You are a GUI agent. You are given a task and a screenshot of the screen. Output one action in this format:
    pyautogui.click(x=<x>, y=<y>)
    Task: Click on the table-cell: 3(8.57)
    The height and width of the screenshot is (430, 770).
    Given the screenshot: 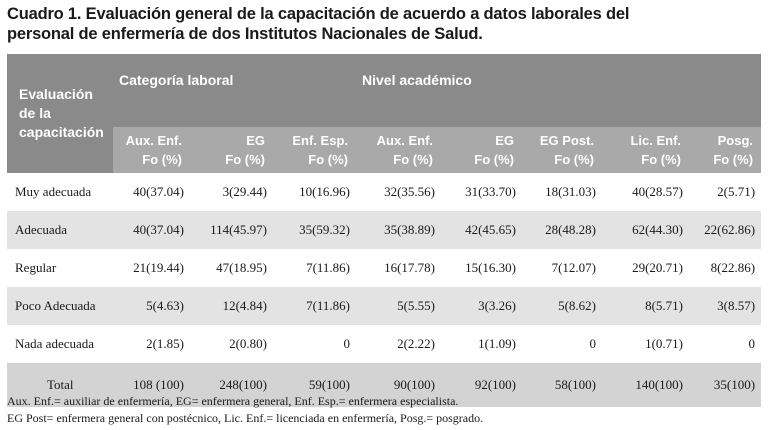 What is the action you would take?
    pyautogui.click(x=725, y=306)
    